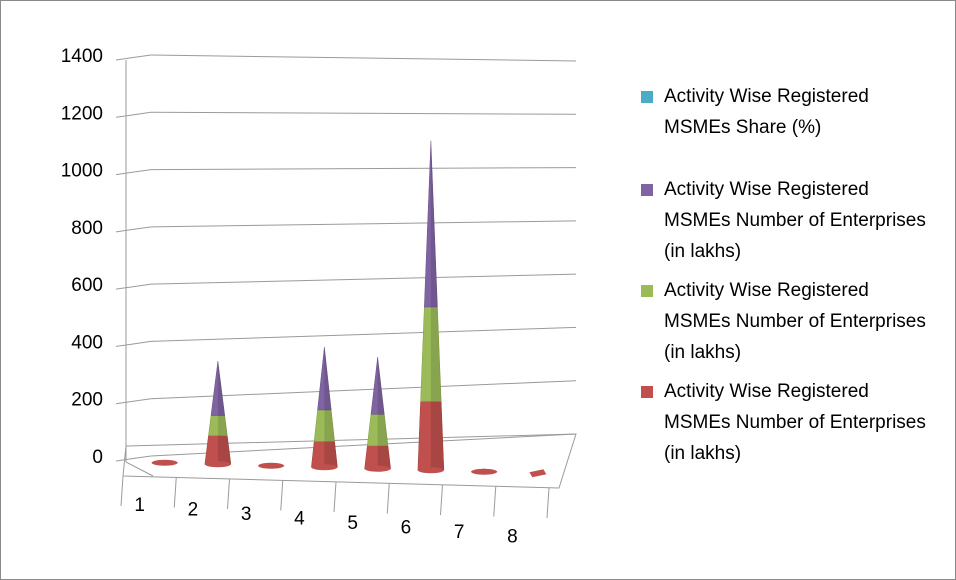  I want to click on x-tick-label: 7, so click(459, 532).